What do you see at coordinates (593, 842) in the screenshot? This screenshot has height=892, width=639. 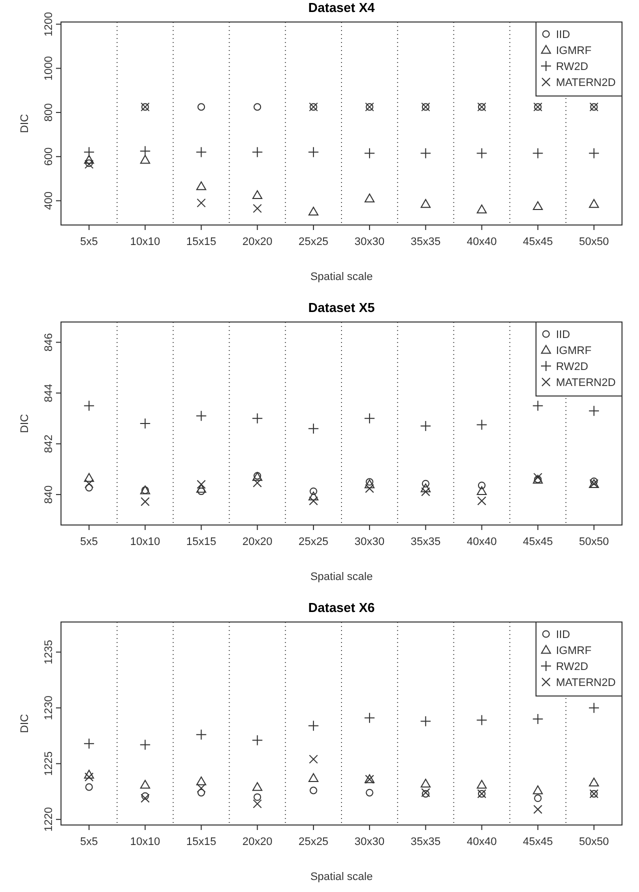 I see `x-tick-label: 50x50` at bounding box center [593, 842].